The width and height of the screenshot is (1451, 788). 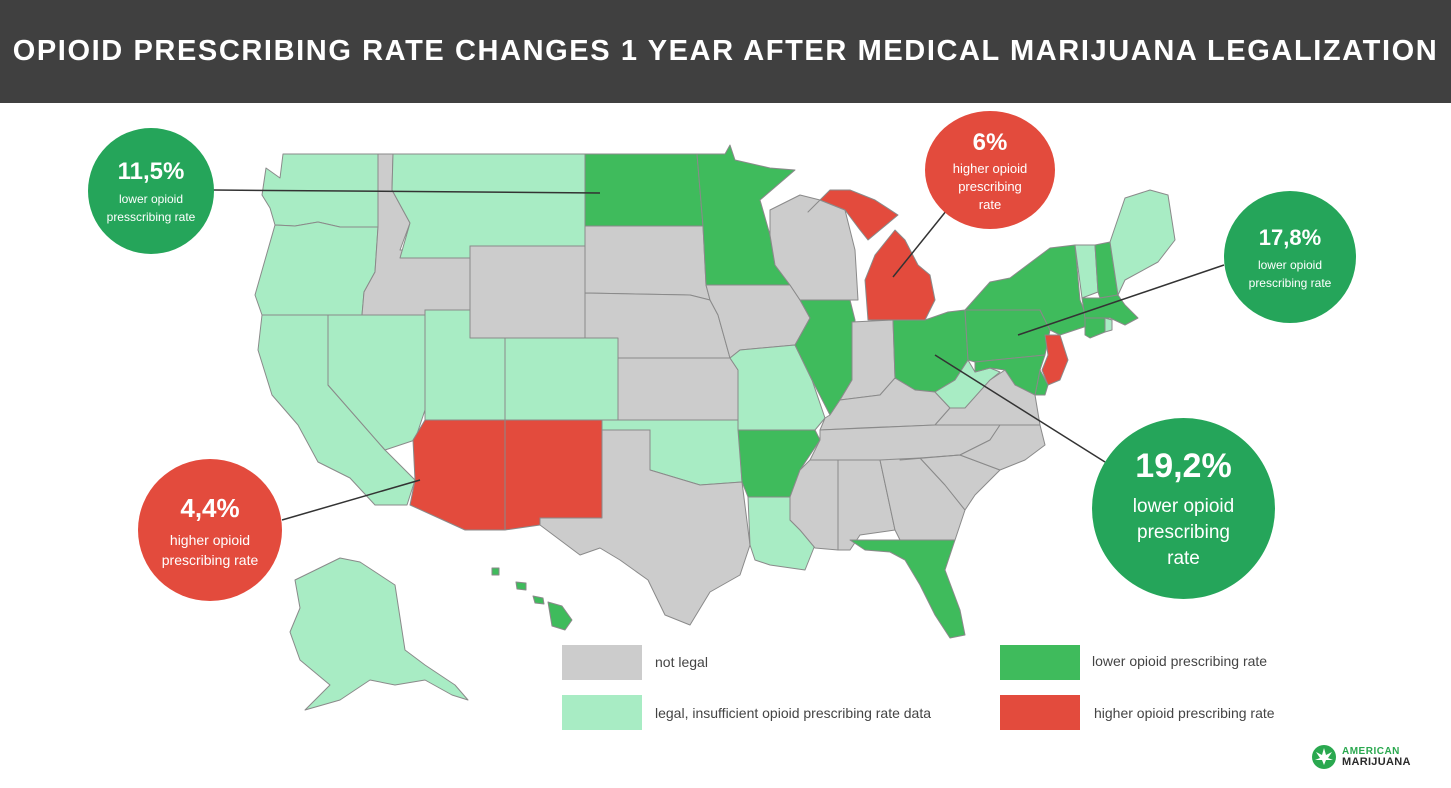 What do you see at coordinates (1183, 466) in the screenshot?
I see `callout-value: 19,2%` at bounding box center [1183, 466].